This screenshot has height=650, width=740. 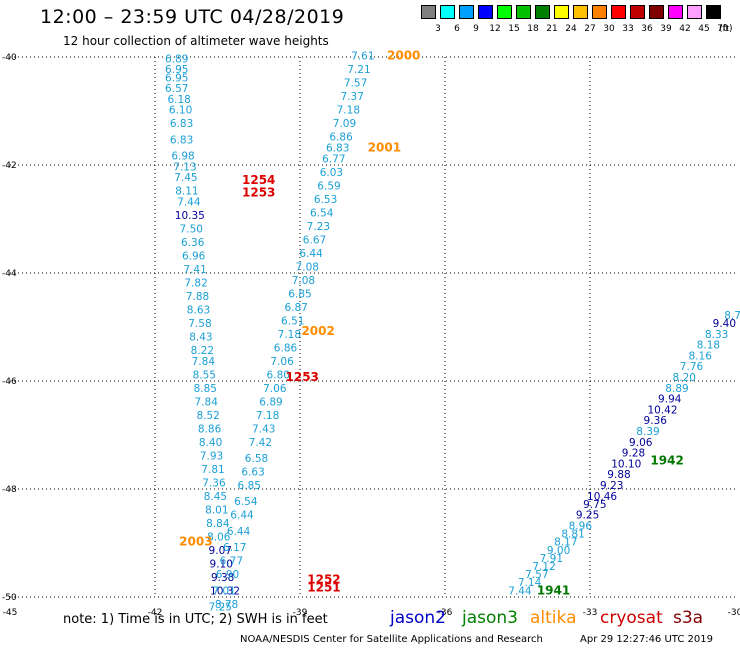 I want to click on lat-tick-label: -40, so click(x=9, y=58).